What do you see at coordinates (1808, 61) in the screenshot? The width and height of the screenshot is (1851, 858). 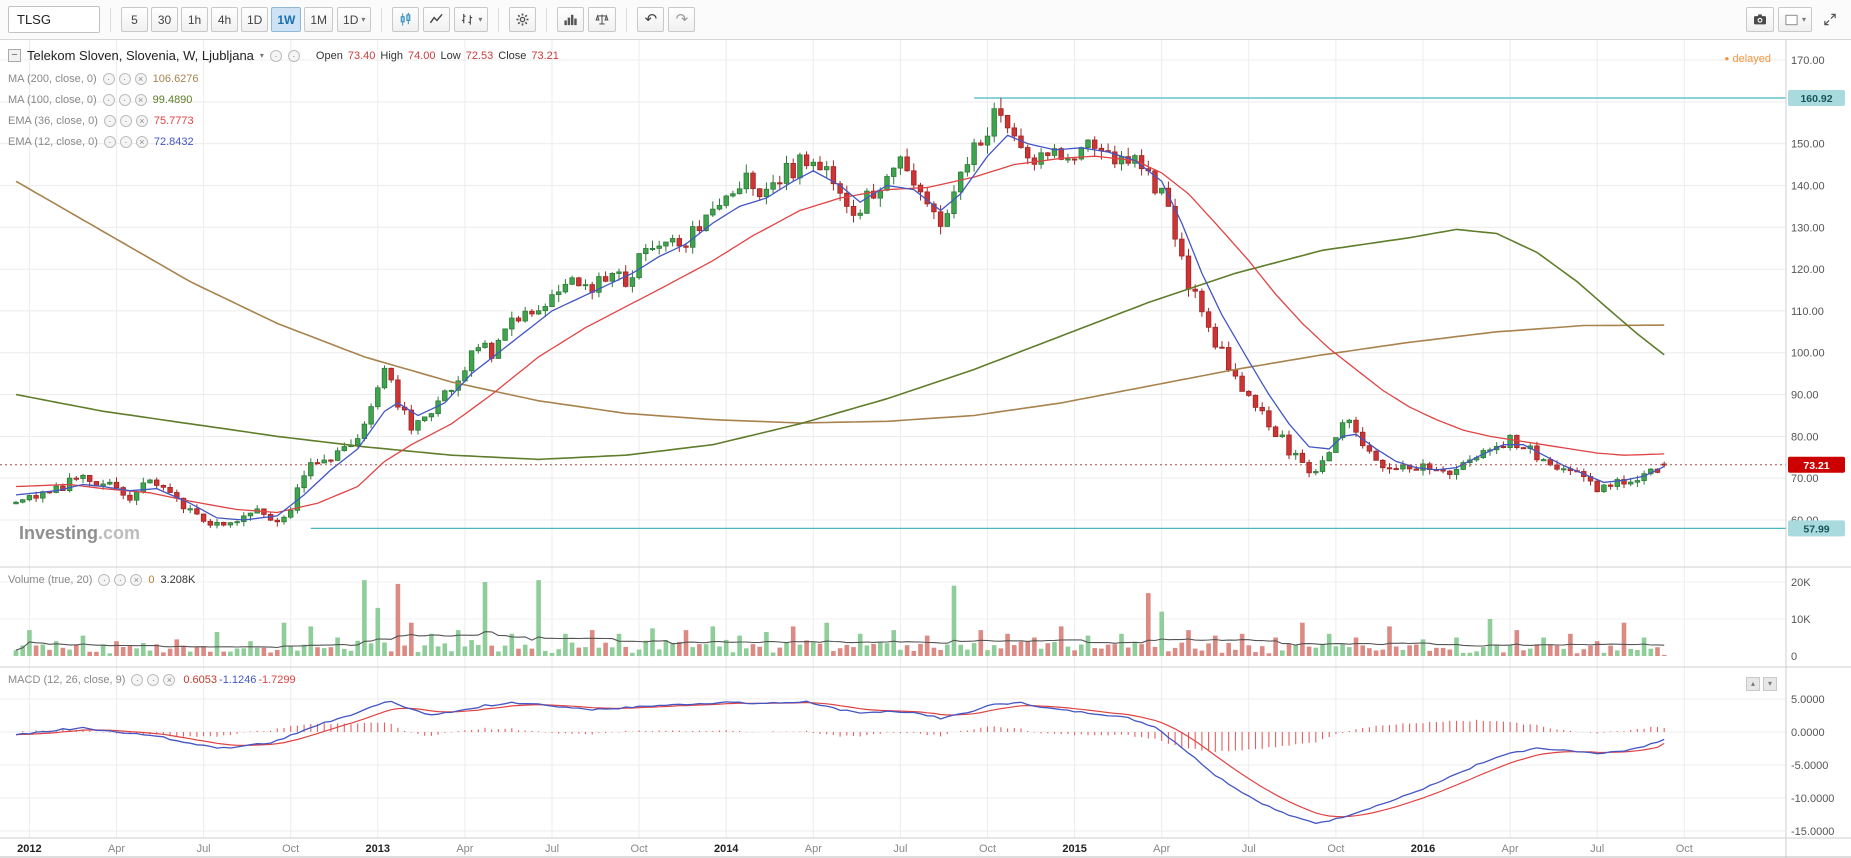 I see `svg-text: 170.00` at bounding box center [1808, 61].